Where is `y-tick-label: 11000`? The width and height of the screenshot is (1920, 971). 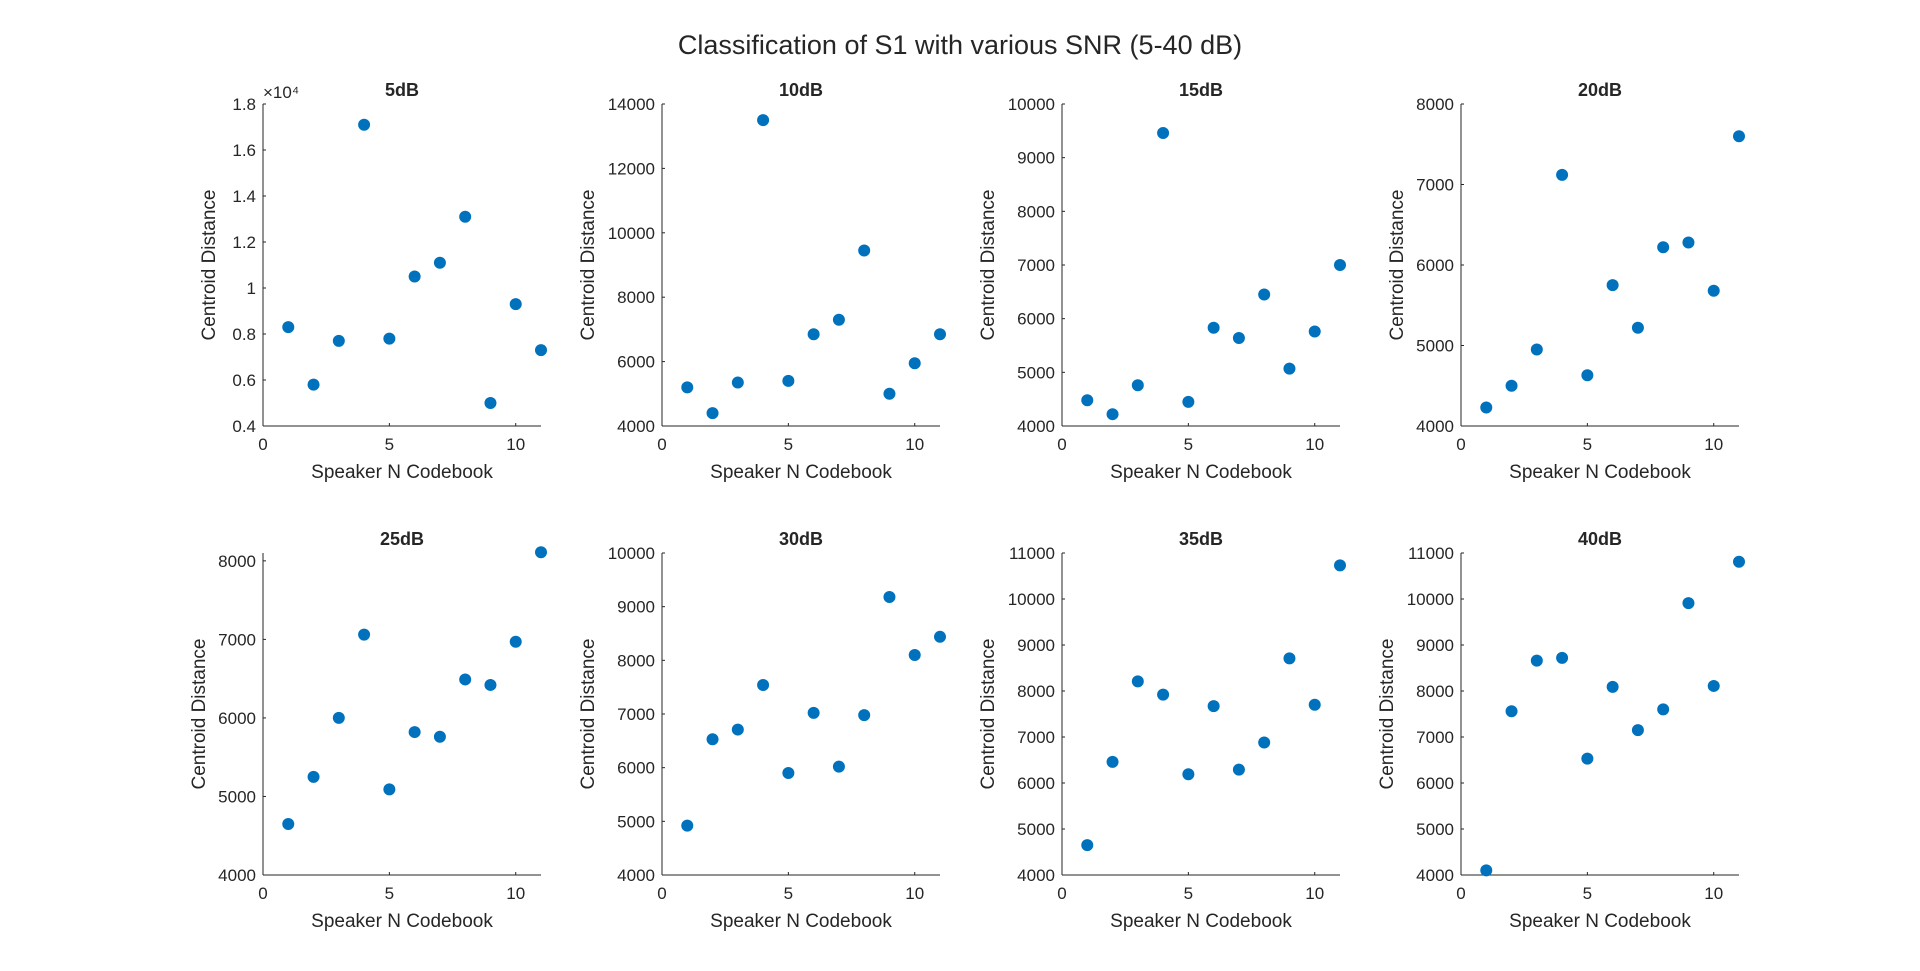
y-tick-label: 11000 is located at coordinates (1431, 553).